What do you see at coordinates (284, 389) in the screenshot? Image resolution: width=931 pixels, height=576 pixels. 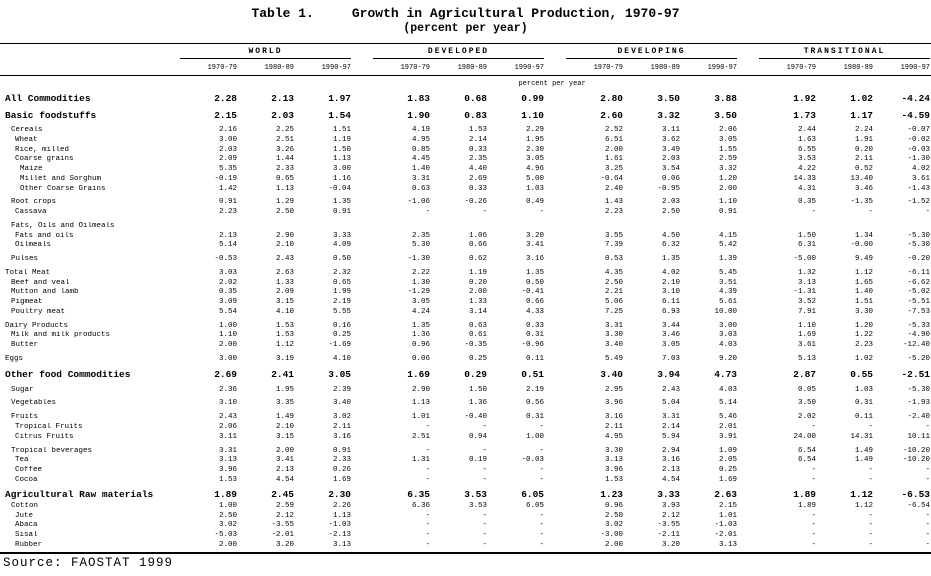 I see `value-cell: 1.95` at bounding box center [284, 389].